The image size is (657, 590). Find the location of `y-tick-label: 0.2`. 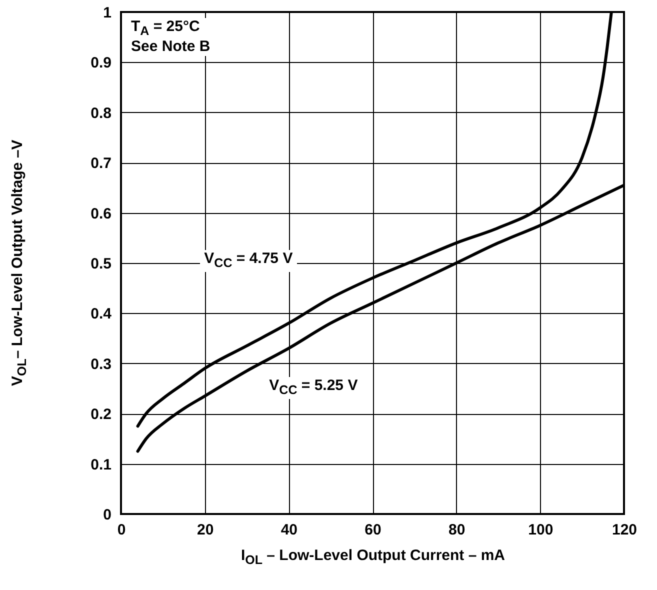

y-tick-label: 0.2 is located at coordinates (101, 415).